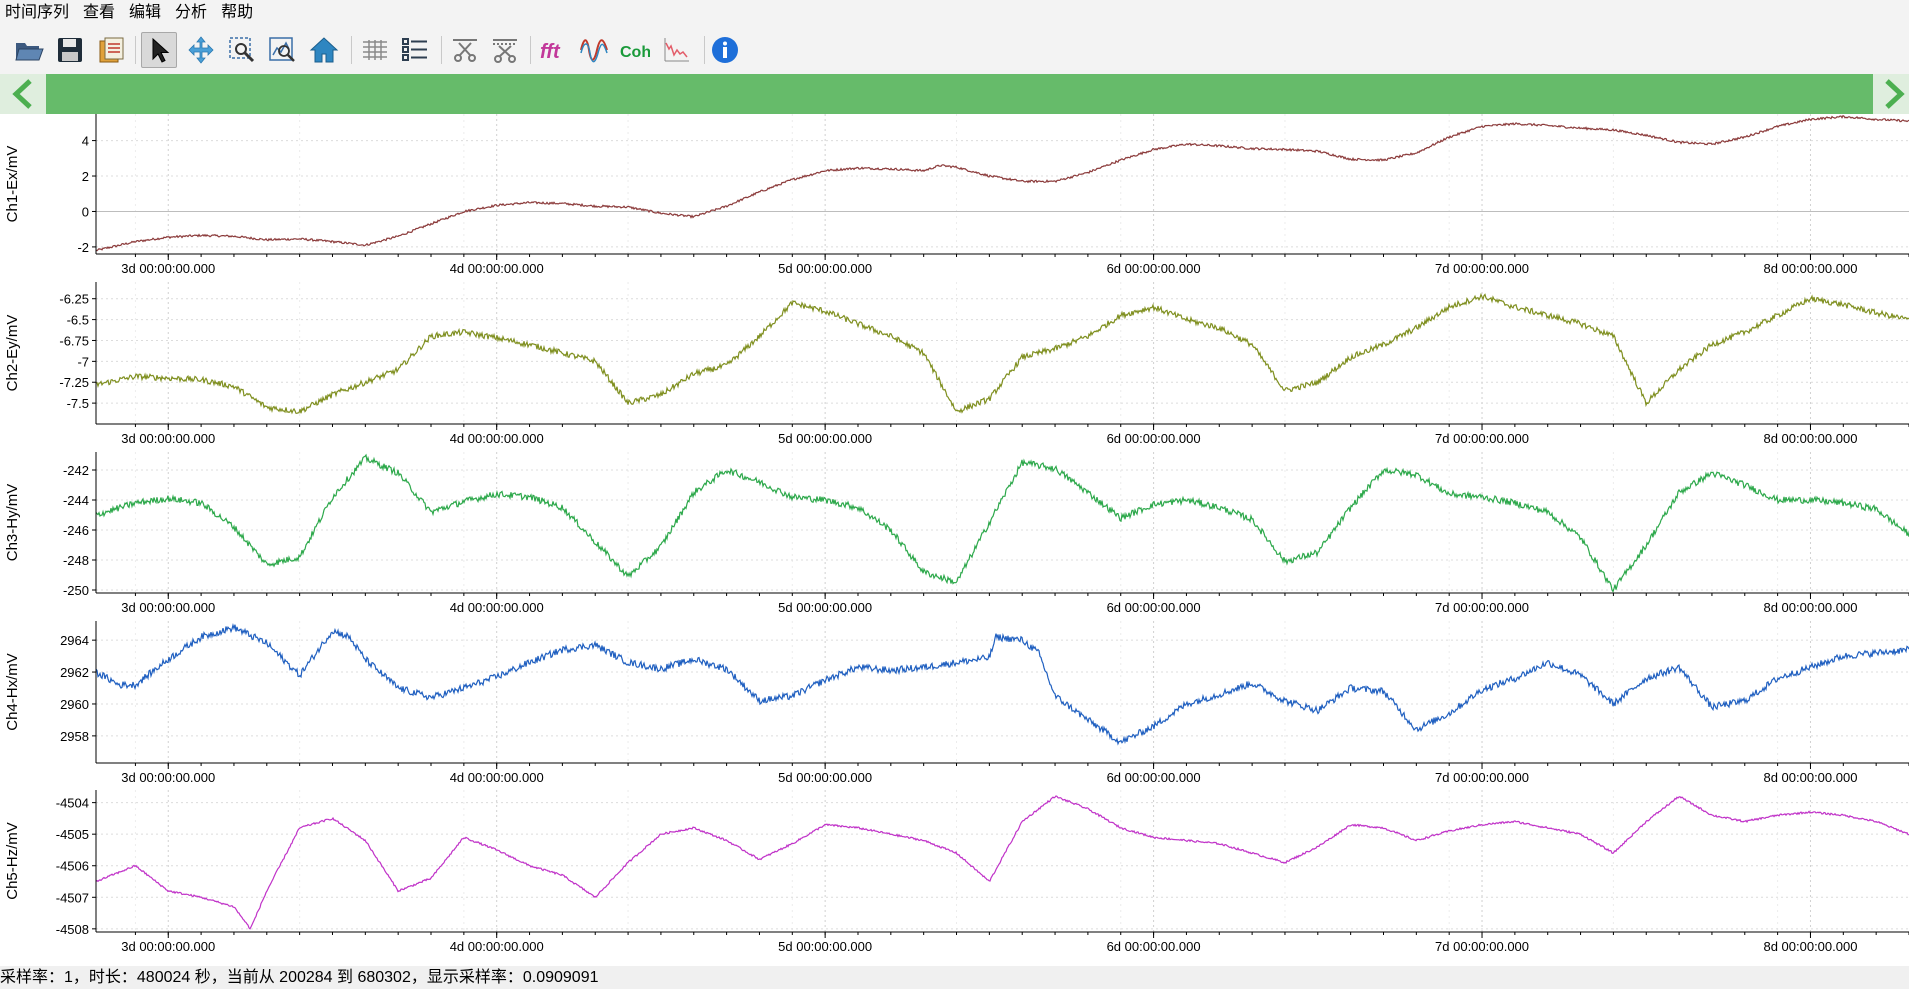  I want to click on pan-button, so click(201, 50).